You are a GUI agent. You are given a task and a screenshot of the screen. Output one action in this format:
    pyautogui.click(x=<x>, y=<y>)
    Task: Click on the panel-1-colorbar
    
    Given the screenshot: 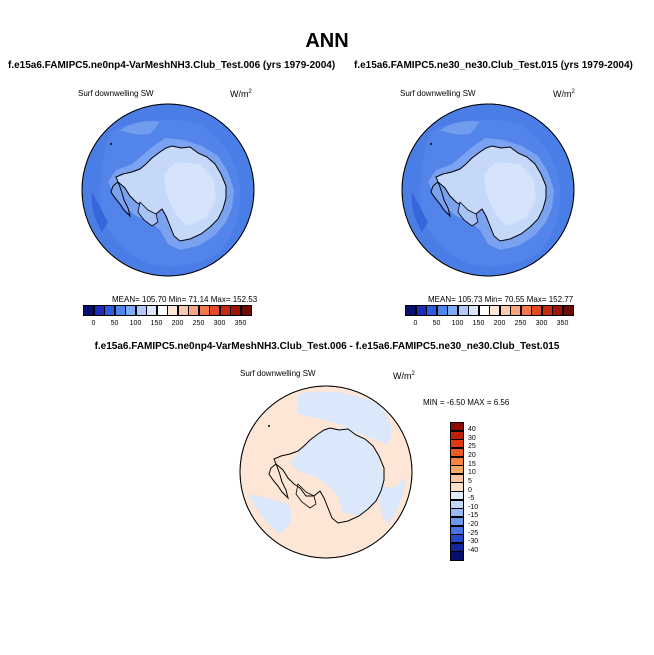 What is the action you would take?
    pyautogui.click(x=167, y=310)
    